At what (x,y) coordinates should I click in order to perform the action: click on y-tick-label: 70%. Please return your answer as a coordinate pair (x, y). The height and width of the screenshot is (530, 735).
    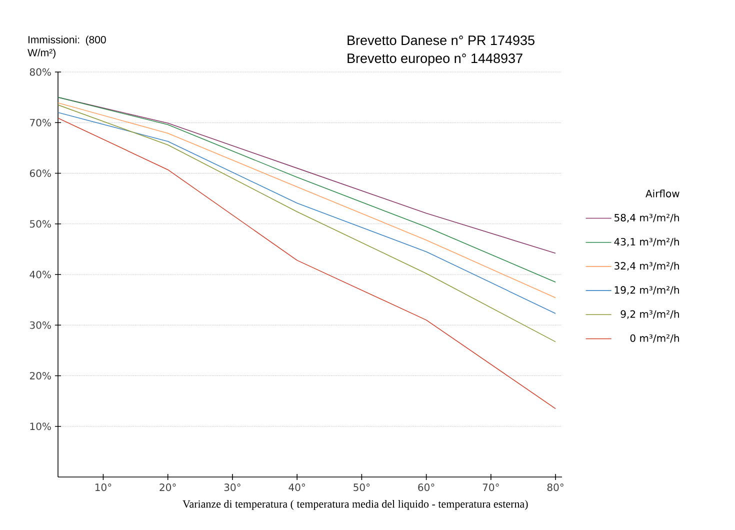
    Looking at the image, I should click on (40, 122).